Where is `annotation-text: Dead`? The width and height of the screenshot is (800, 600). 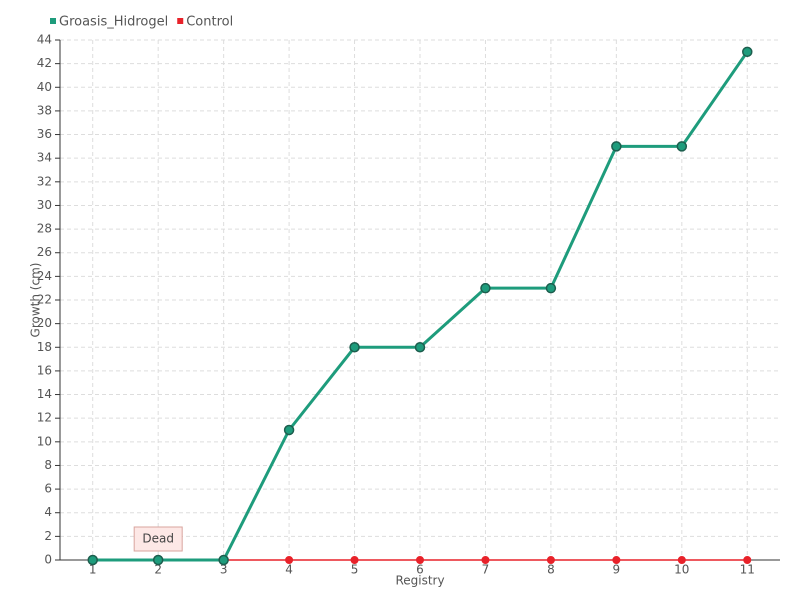 annotation-text: Dead is located at coordinates (158, 539).